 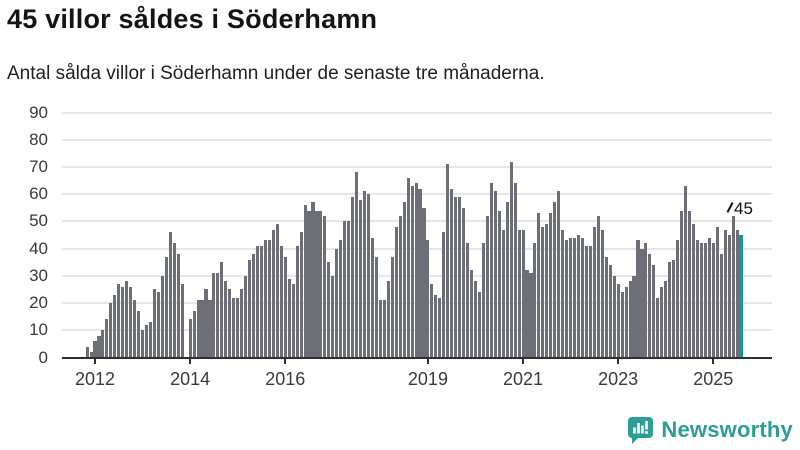 I want to click on x-axis-label-2023: 2023, so click(x=618, y=379).